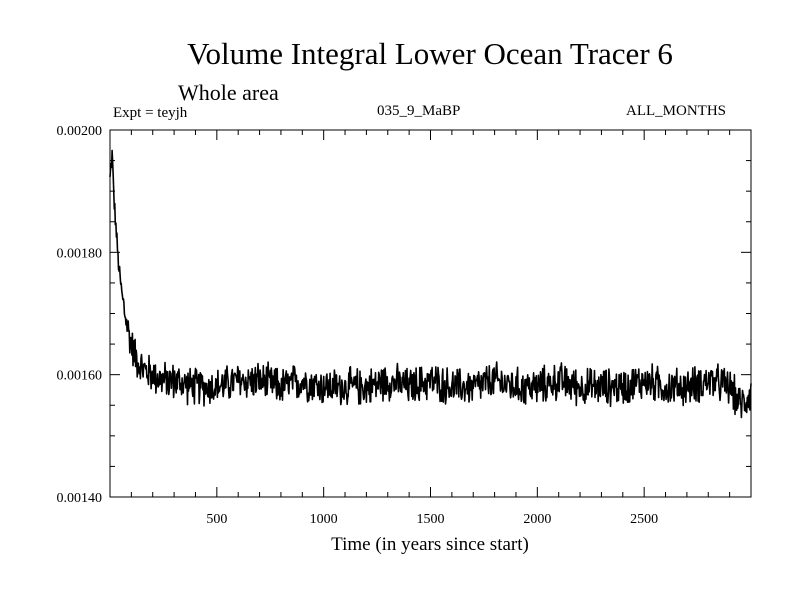 This screenshot has width=800, height=600. Describe the element at coordinates (676, 111) in the screenshot. I see `months-label: ALL_MONTHS` at that location.